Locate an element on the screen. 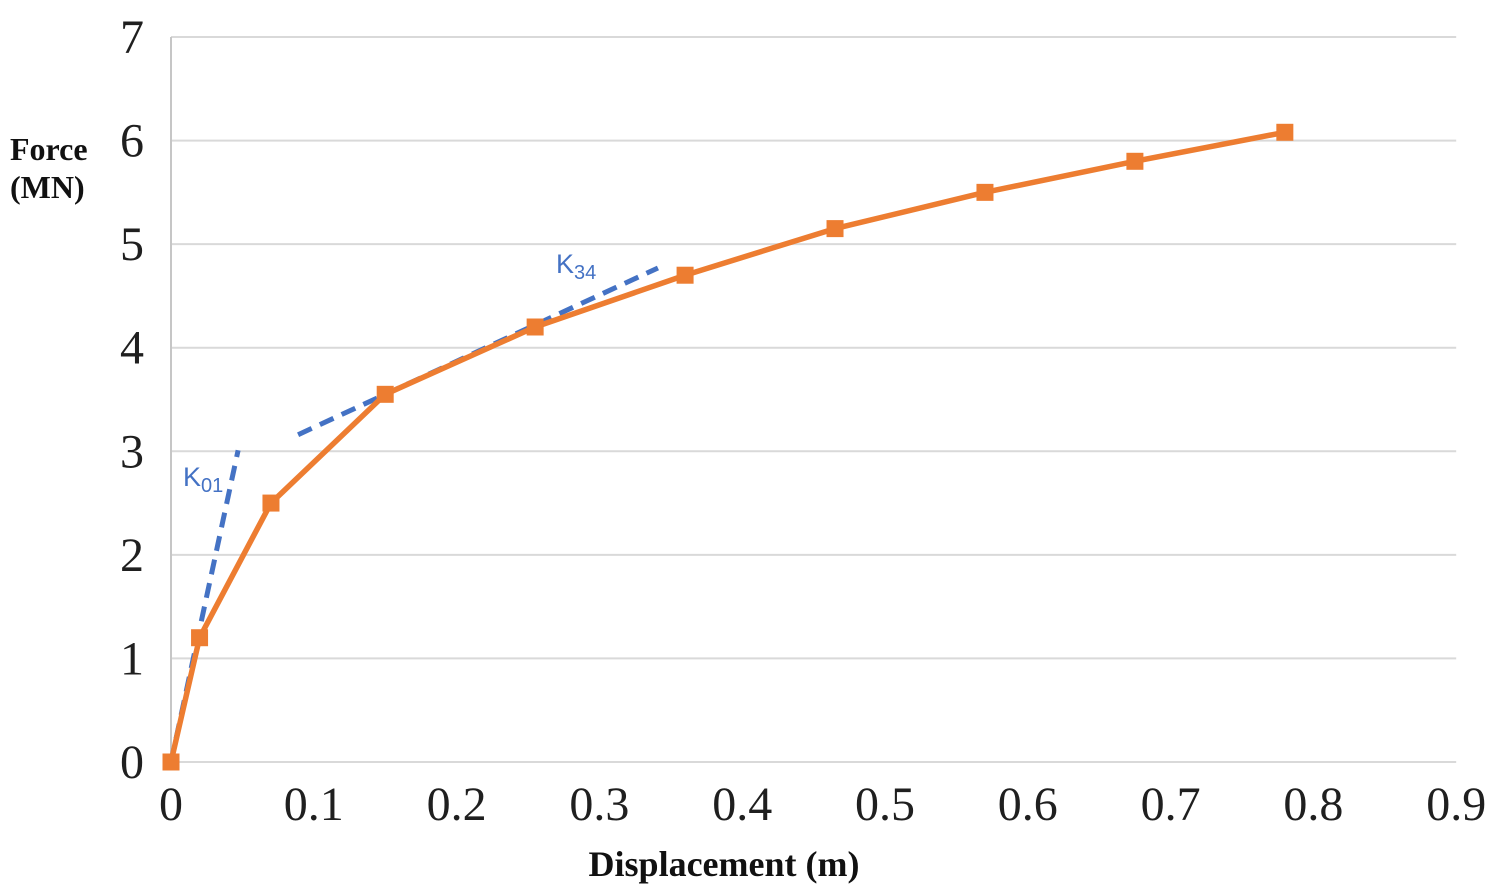 This screenshot has width=1488, height=885. tangent-label-k34: K34 is located at coordinates (576, 267).